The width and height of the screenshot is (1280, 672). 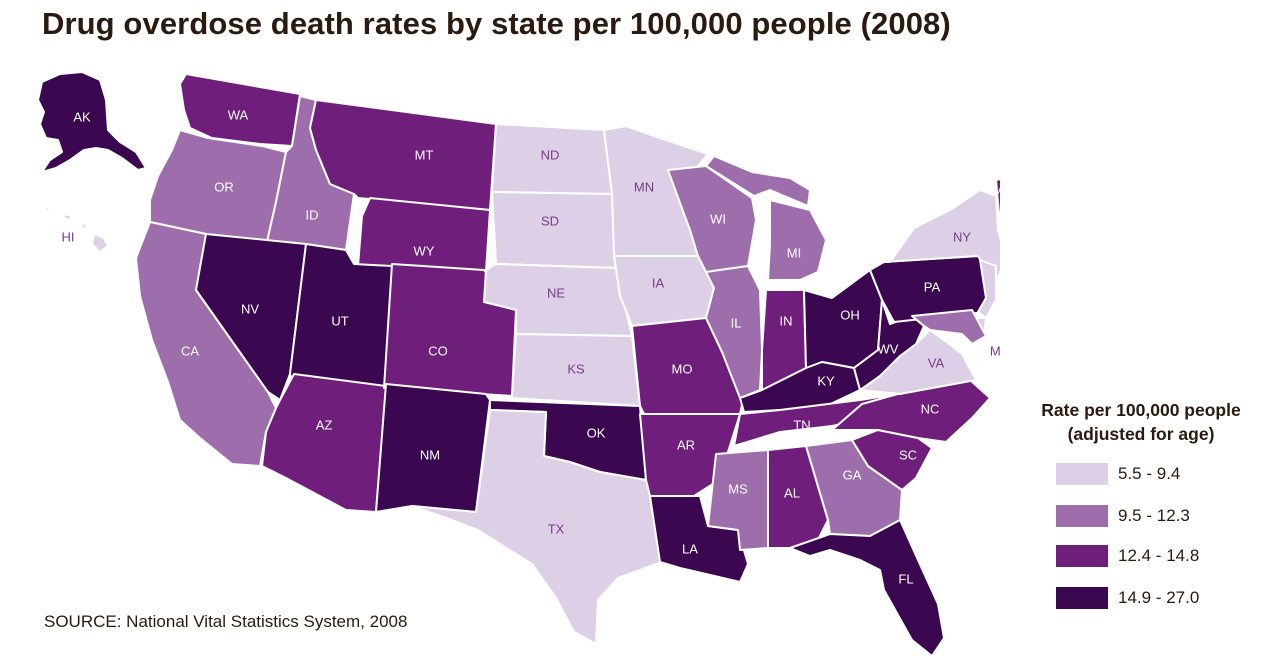 What do you see at coordinates (658, 282) in the screenshot?
I see `state-label-ia: IA` at bounding box center [658, 282].